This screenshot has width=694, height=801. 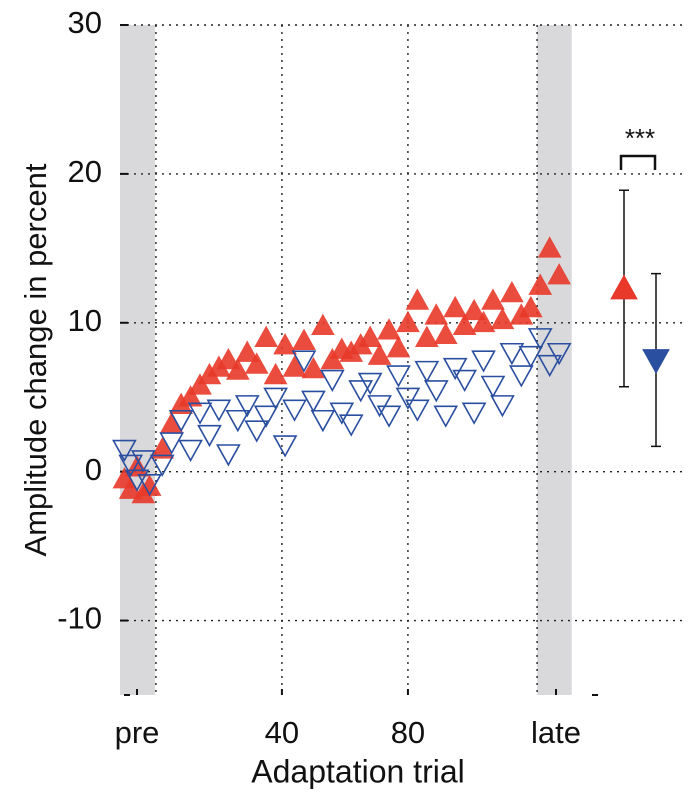 What do you see at coordinates (85, 171) in the screenshot?
I see `y-tick-label: 20` at bounding box center [85, 171].